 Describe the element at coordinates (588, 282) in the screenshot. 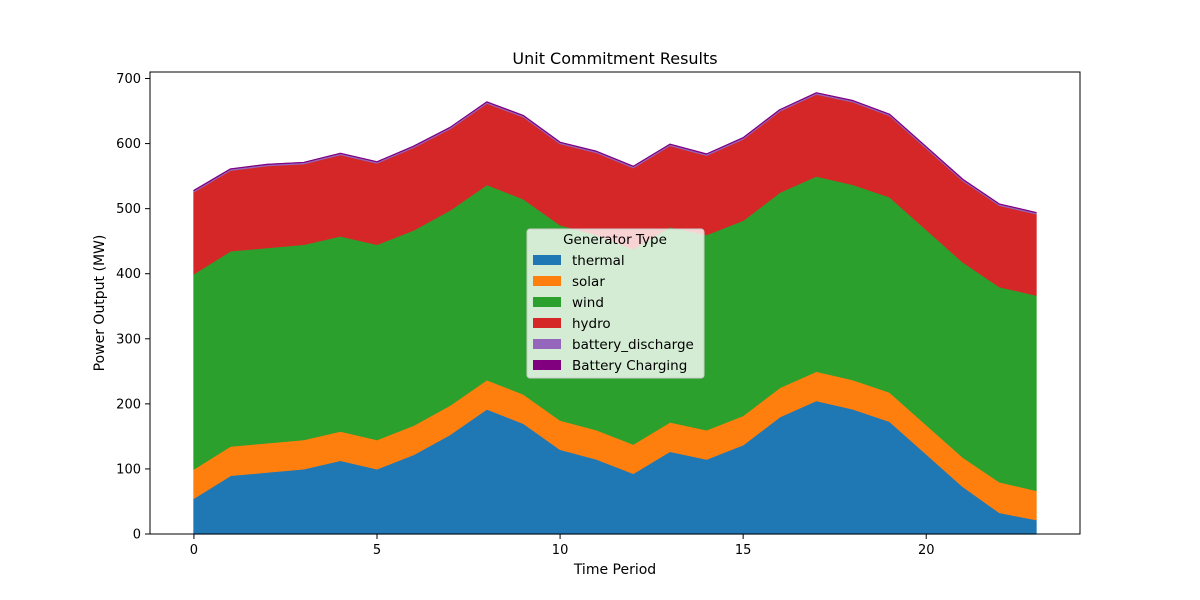

I see `legend-label-solar: solar` at that location.